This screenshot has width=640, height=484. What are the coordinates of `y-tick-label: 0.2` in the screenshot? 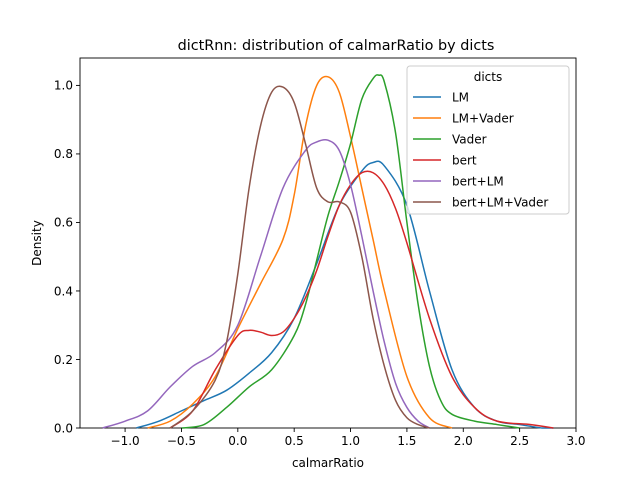 It's located at (63, 360).